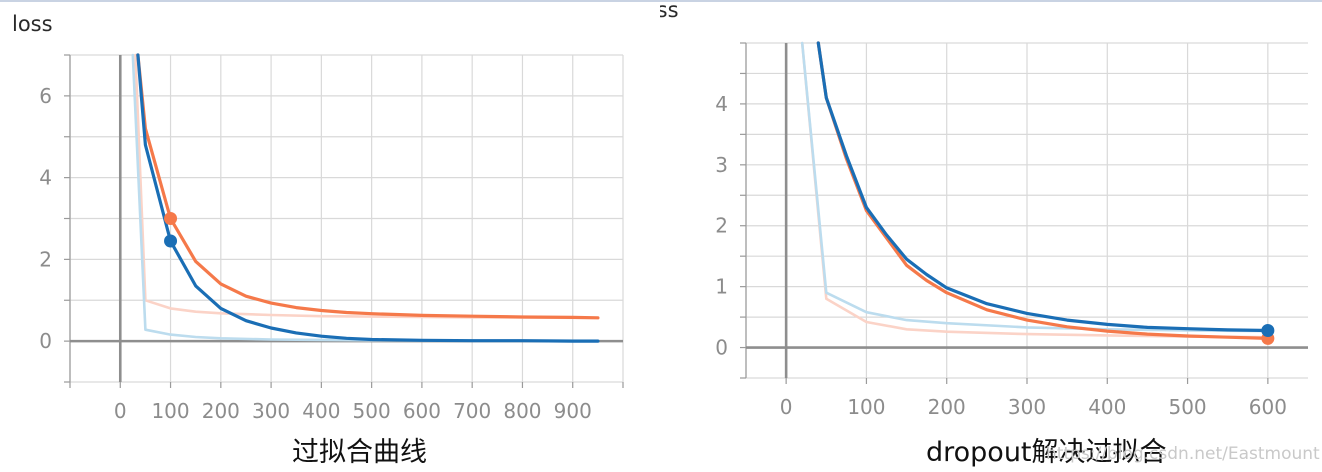 The width and height of the screenshot is (1322, 472). Describe the element at coordinates (472, 411) in the screenshot. I see `x-tick-label: 700` at that location.